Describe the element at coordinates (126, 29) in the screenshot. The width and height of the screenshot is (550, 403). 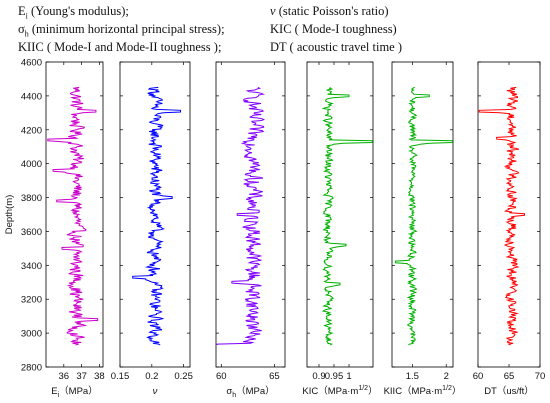
I see `legend-sigma-text: (minimum horizontal principal stress);` at that location.